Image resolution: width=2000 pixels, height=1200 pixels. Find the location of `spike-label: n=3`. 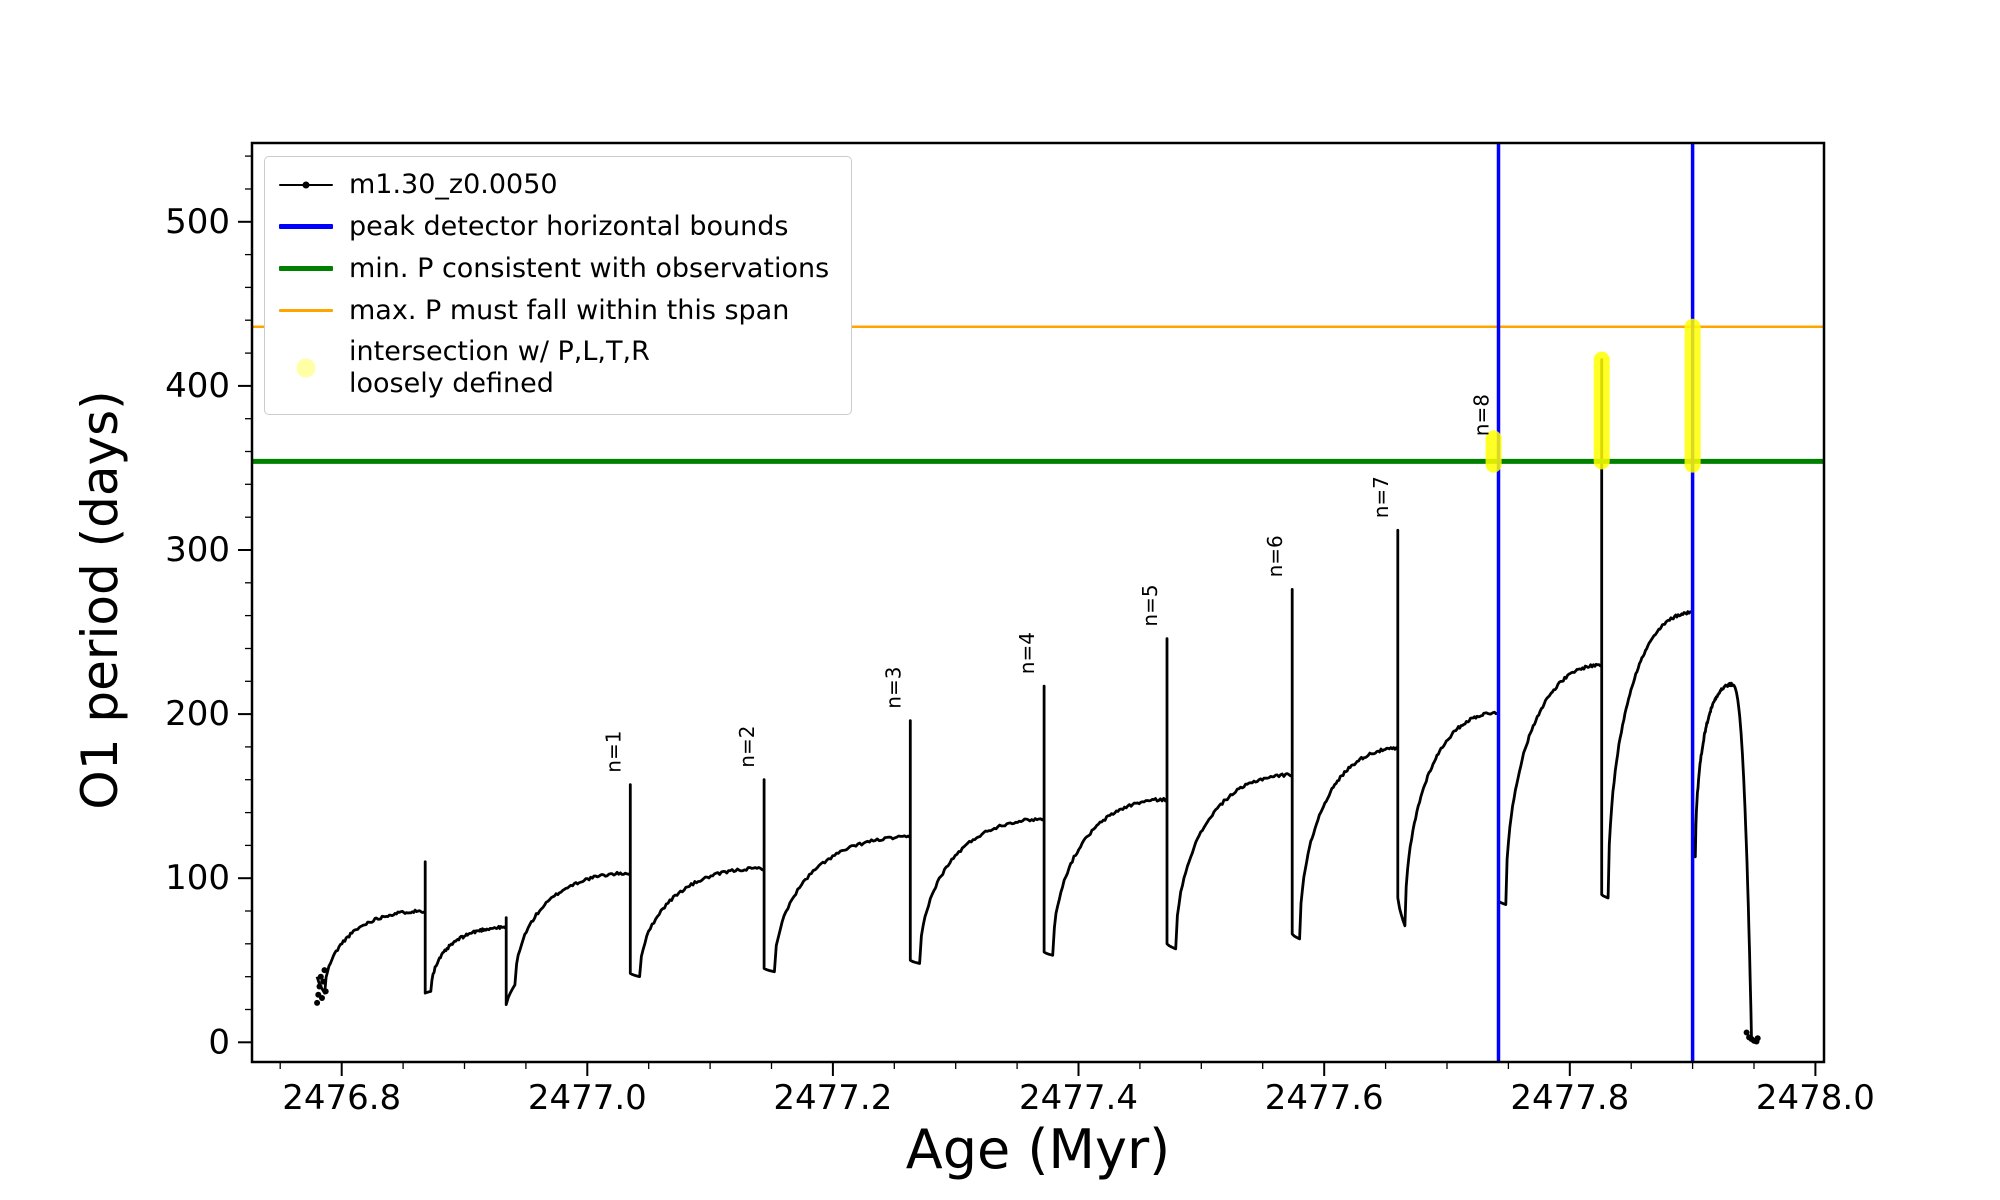

spike-label: n=3 is located at coordinates (893, 688).